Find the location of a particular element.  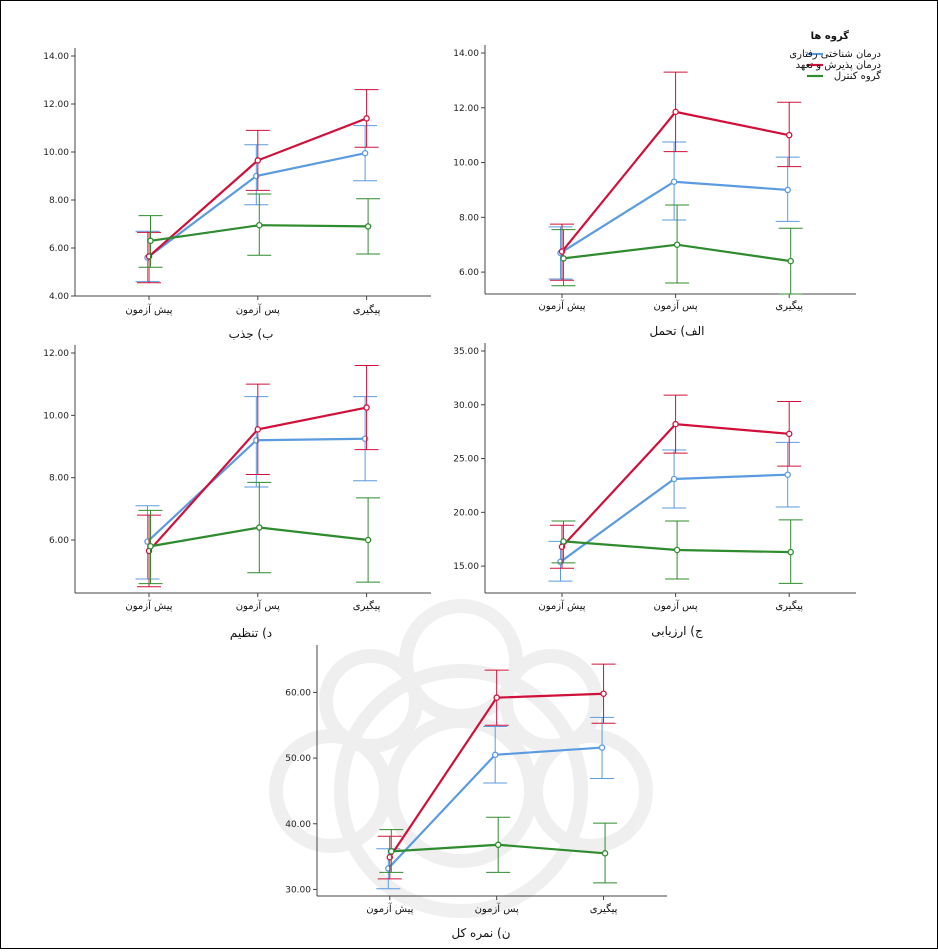

chart-title: د) تنظیم is located at coordinates (251, 633).